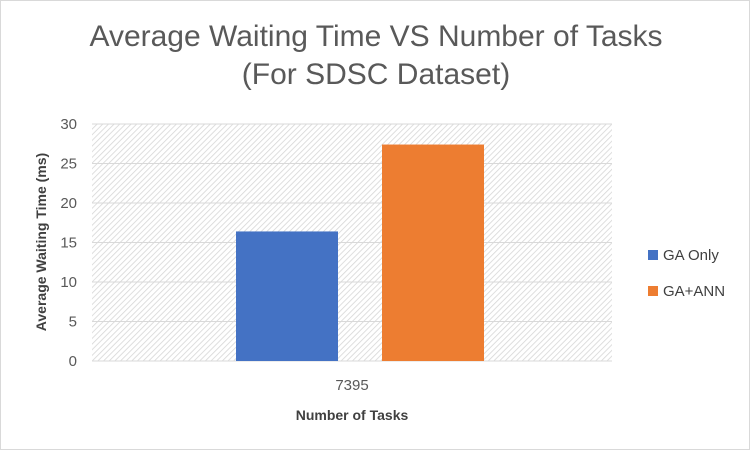  I want to click on legend-label: GA+ANN, so click(694, 291).